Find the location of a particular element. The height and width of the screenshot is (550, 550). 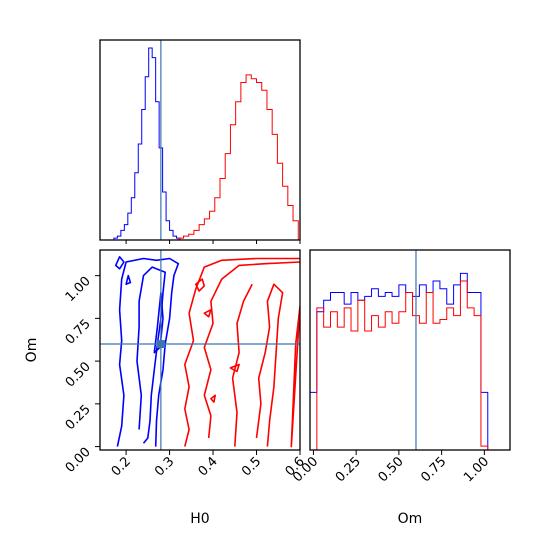

om-axis-title: Om is located at coordinates (32, 350).